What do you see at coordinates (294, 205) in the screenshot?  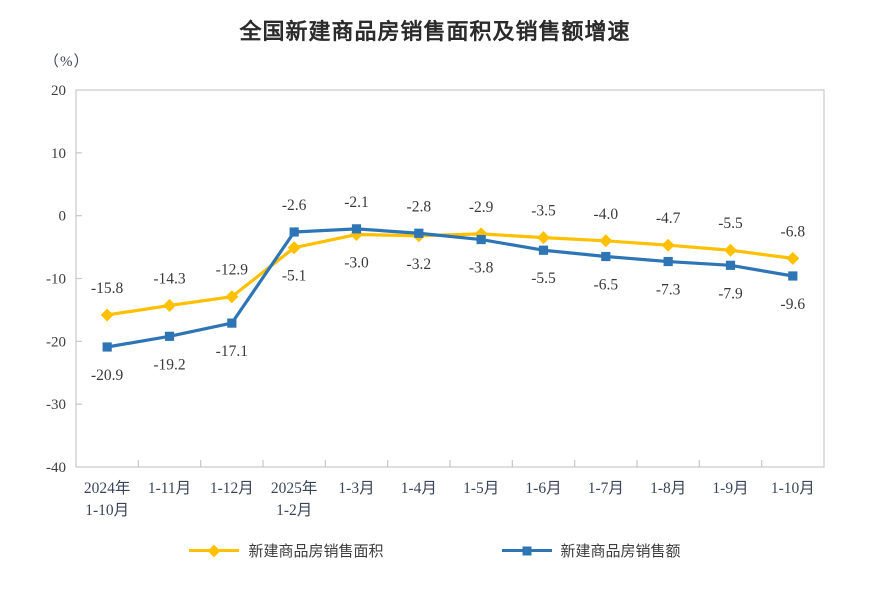 I see `data-label: -2.6` at bounding box center [294, 205].